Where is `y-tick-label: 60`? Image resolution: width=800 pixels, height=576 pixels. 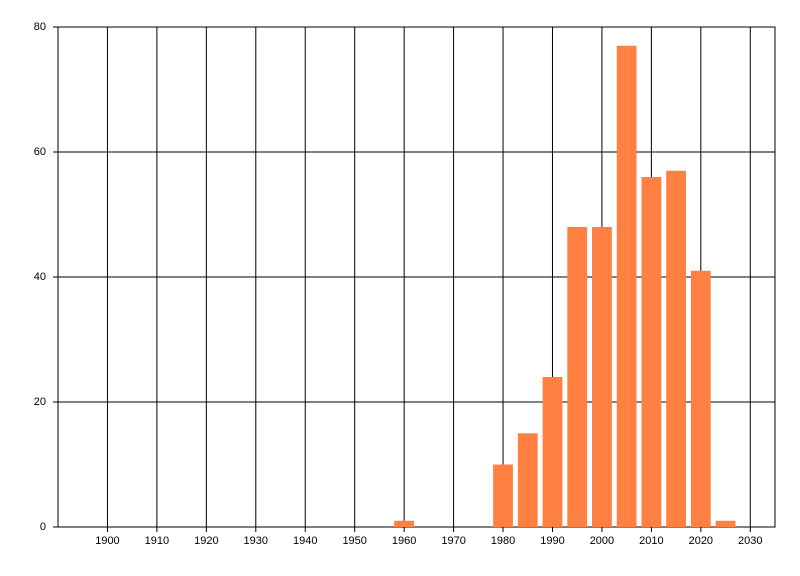
y-tick-label: 60 is located at coordinates (40, 152).